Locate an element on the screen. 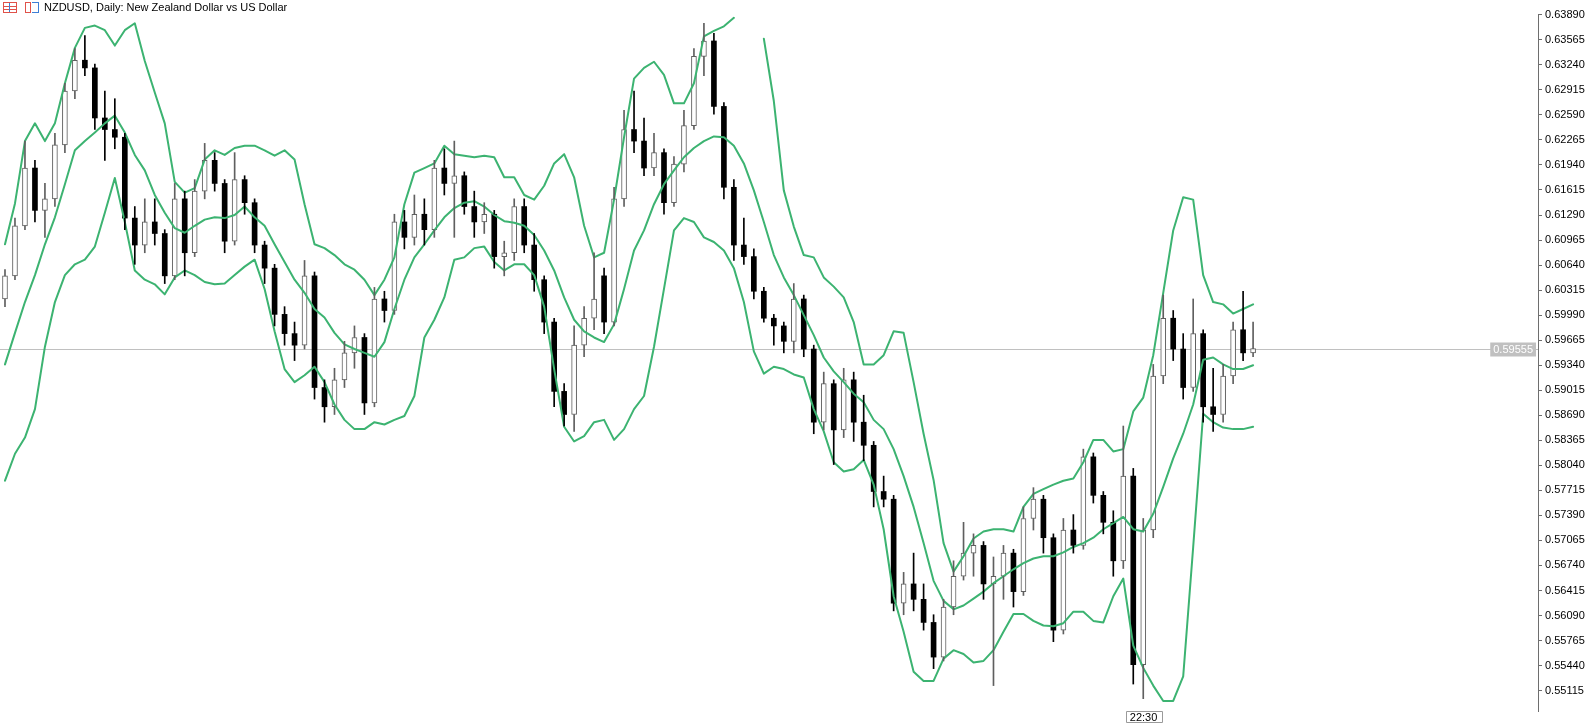 Image resolution: width=1592 pixels, height=723 pixels. y-tick-label: 0.55765 is located at coordinates (1565, 639).